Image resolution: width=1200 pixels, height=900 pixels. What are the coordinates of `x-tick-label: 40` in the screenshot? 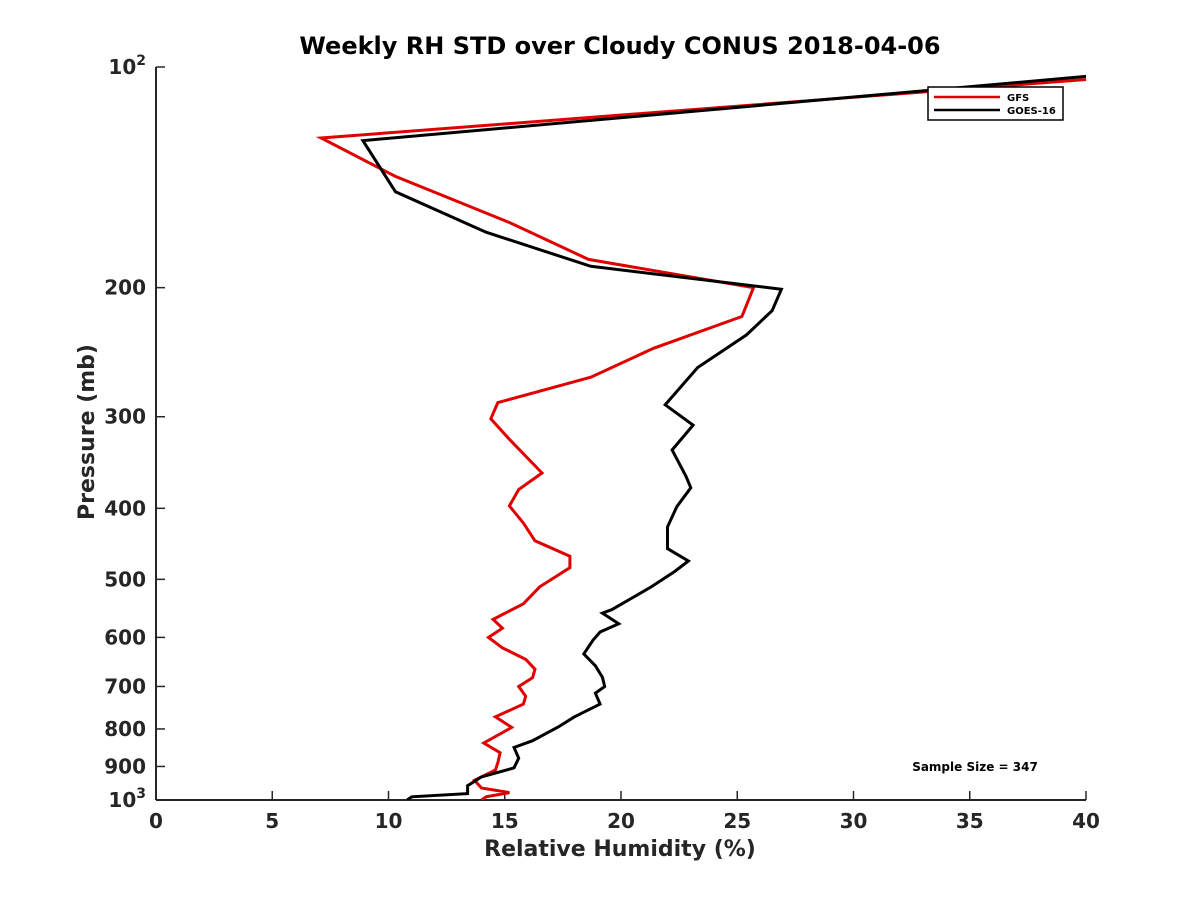 It's located at (1086, 821).